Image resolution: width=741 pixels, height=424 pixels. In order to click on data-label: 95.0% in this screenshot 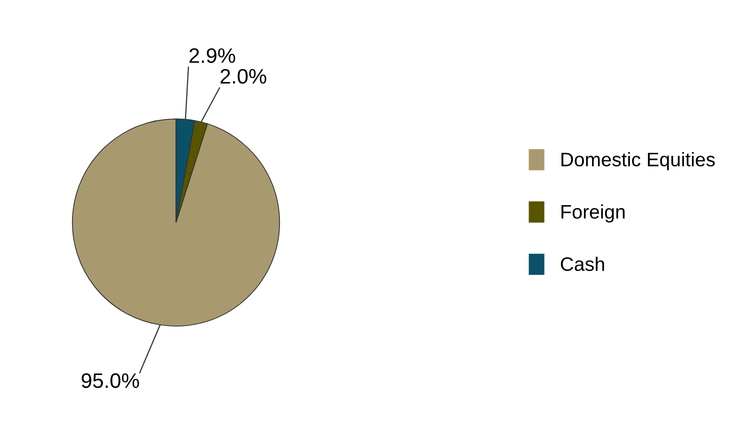, I will do `click(110, 380)`.